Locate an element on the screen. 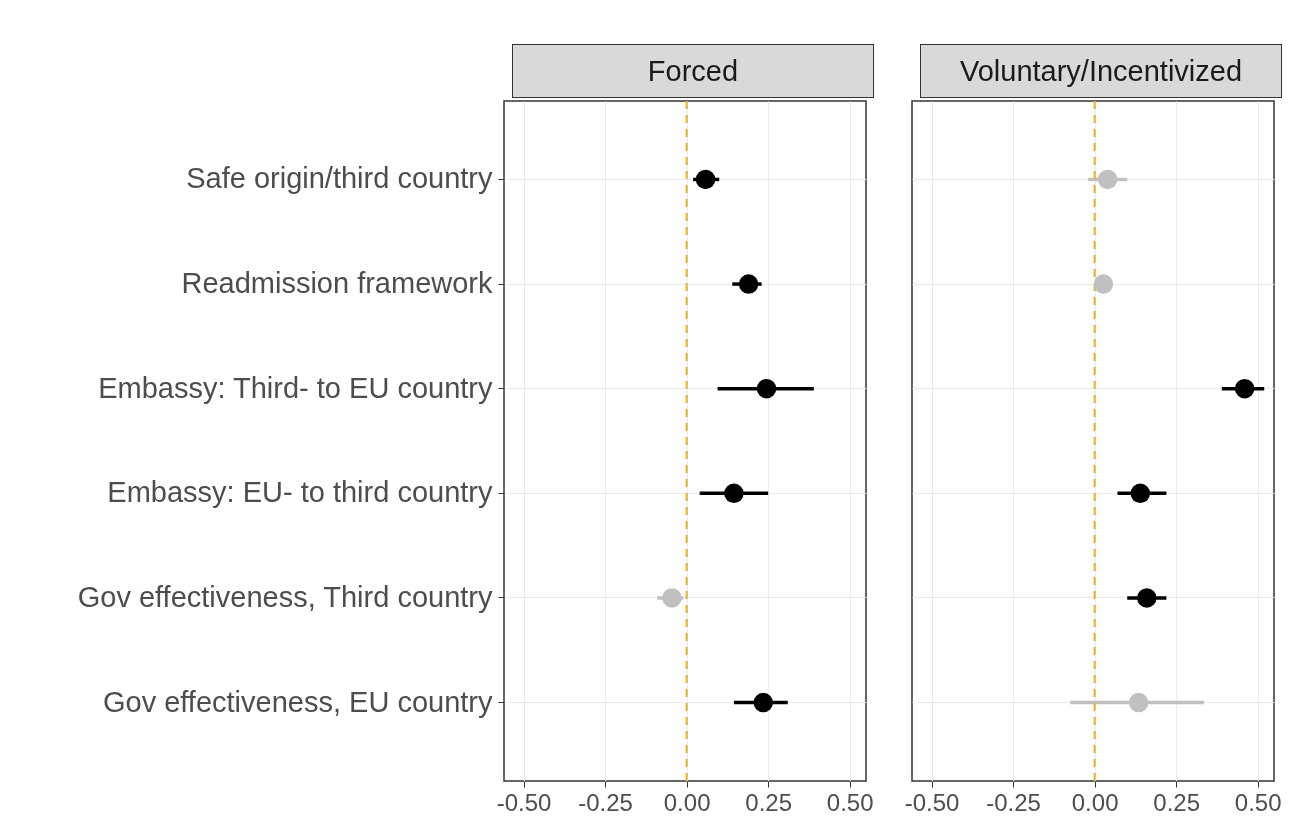 The image size is (1291, 832). y-tick-label: Gov effectiveness, EU country is located at coordinates (297, 701).